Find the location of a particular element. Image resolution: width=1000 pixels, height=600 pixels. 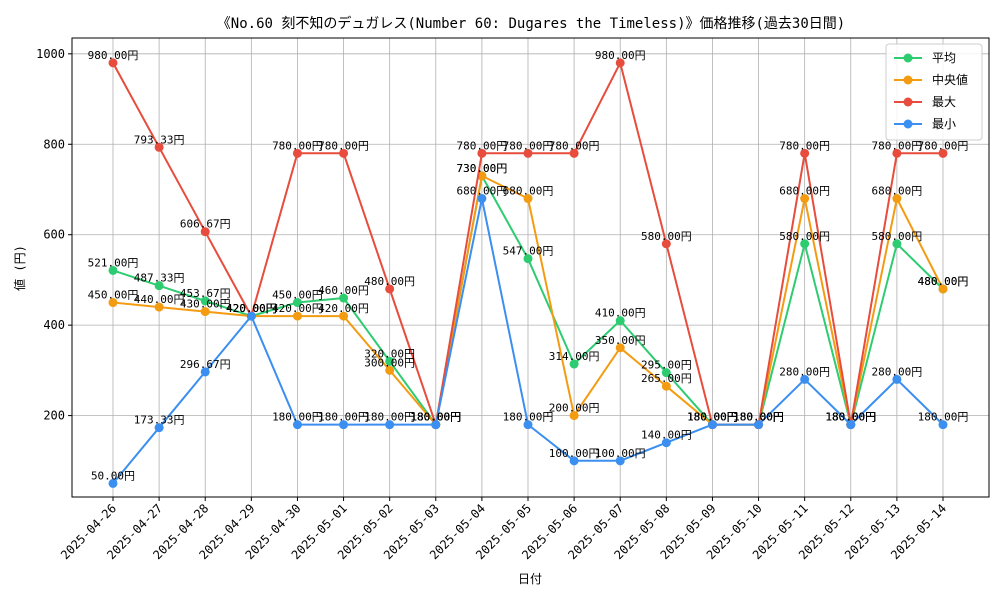

data-label: 410.00円 is located at coordinates (620, 313).